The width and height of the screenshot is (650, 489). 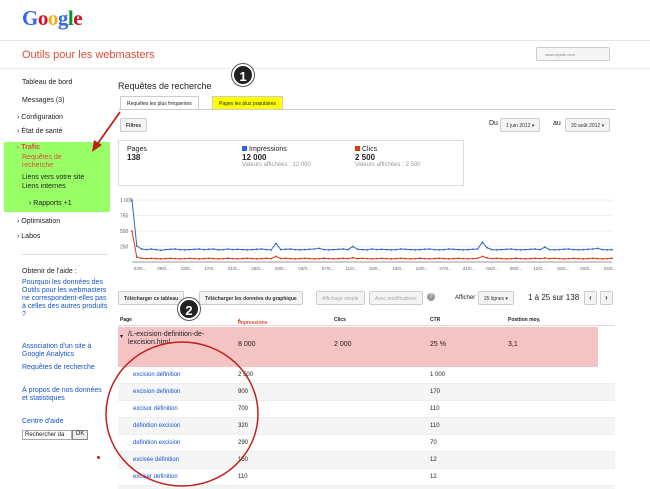 What do you see at coordinates (435, 320) in the screenshot?
I see `col-ctr: CTR` at bounding box center [435, 320].